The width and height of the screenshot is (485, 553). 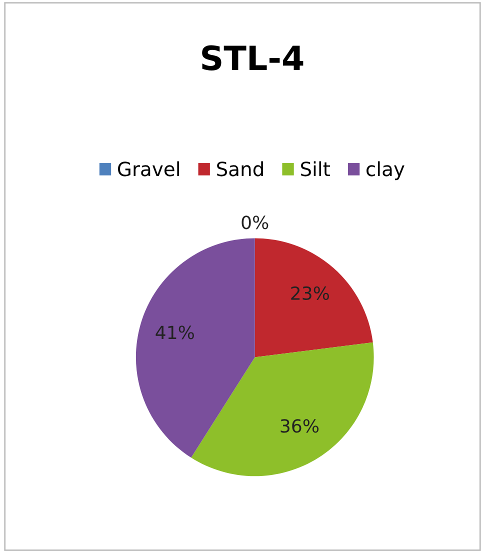 I want to click on legend-label: Silt, so click(x=315, y=168).